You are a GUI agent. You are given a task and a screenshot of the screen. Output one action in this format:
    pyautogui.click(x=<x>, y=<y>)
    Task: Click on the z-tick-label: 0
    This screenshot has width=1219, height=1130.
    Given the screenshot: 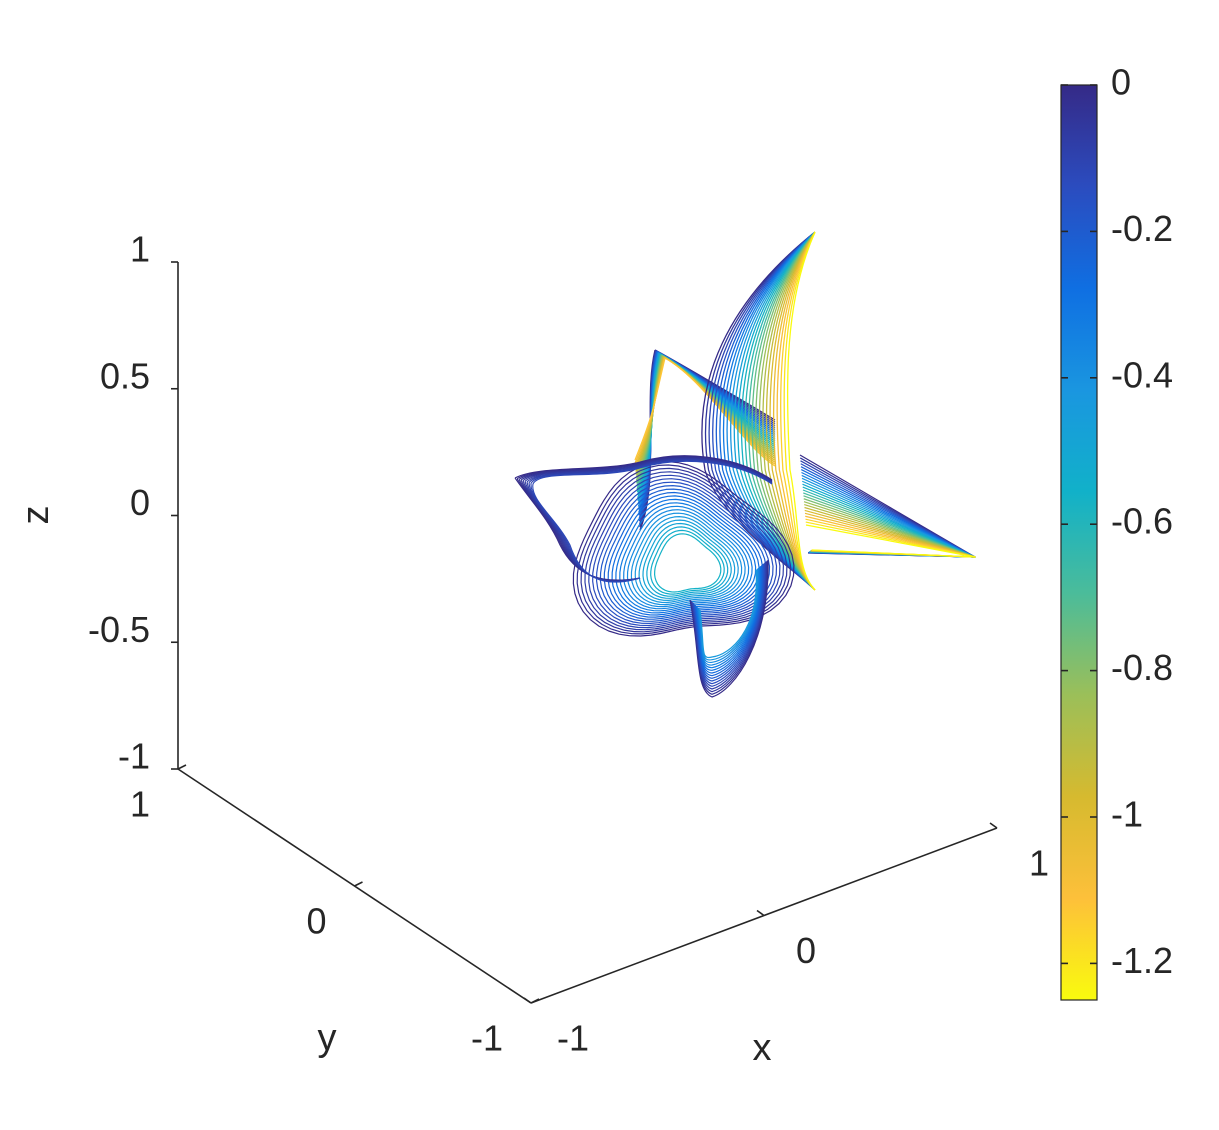 What is the action you would take?
    pyautogui.click(x=140, y=502)
    